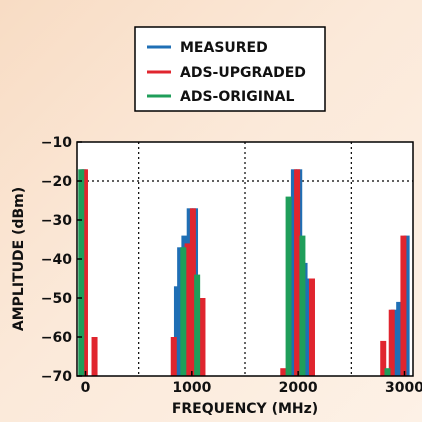 The width and height of the screenshot is (422, 422). What do you see at coordinates (243, 73) in the screenshot?
I see `legend-label-ads-upgraded: ADS-UPGRADED` at bounding box center [243, 73].